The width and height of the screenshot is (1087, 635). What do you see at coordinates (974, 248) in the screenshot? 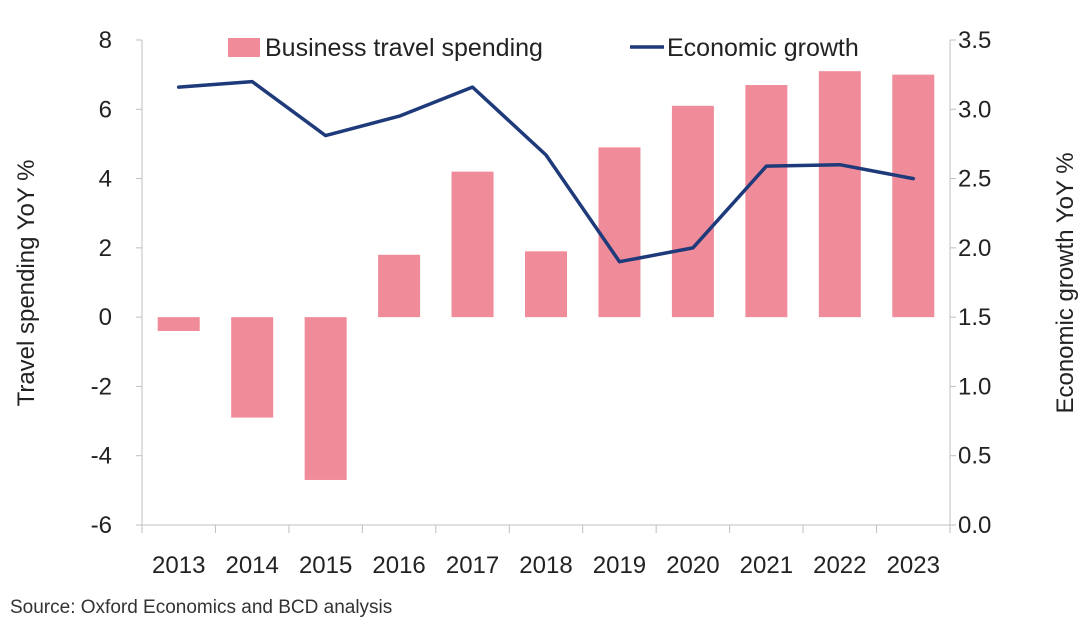
I see `y-right-tick-label: 2.0` at bounding box center [974, 248].